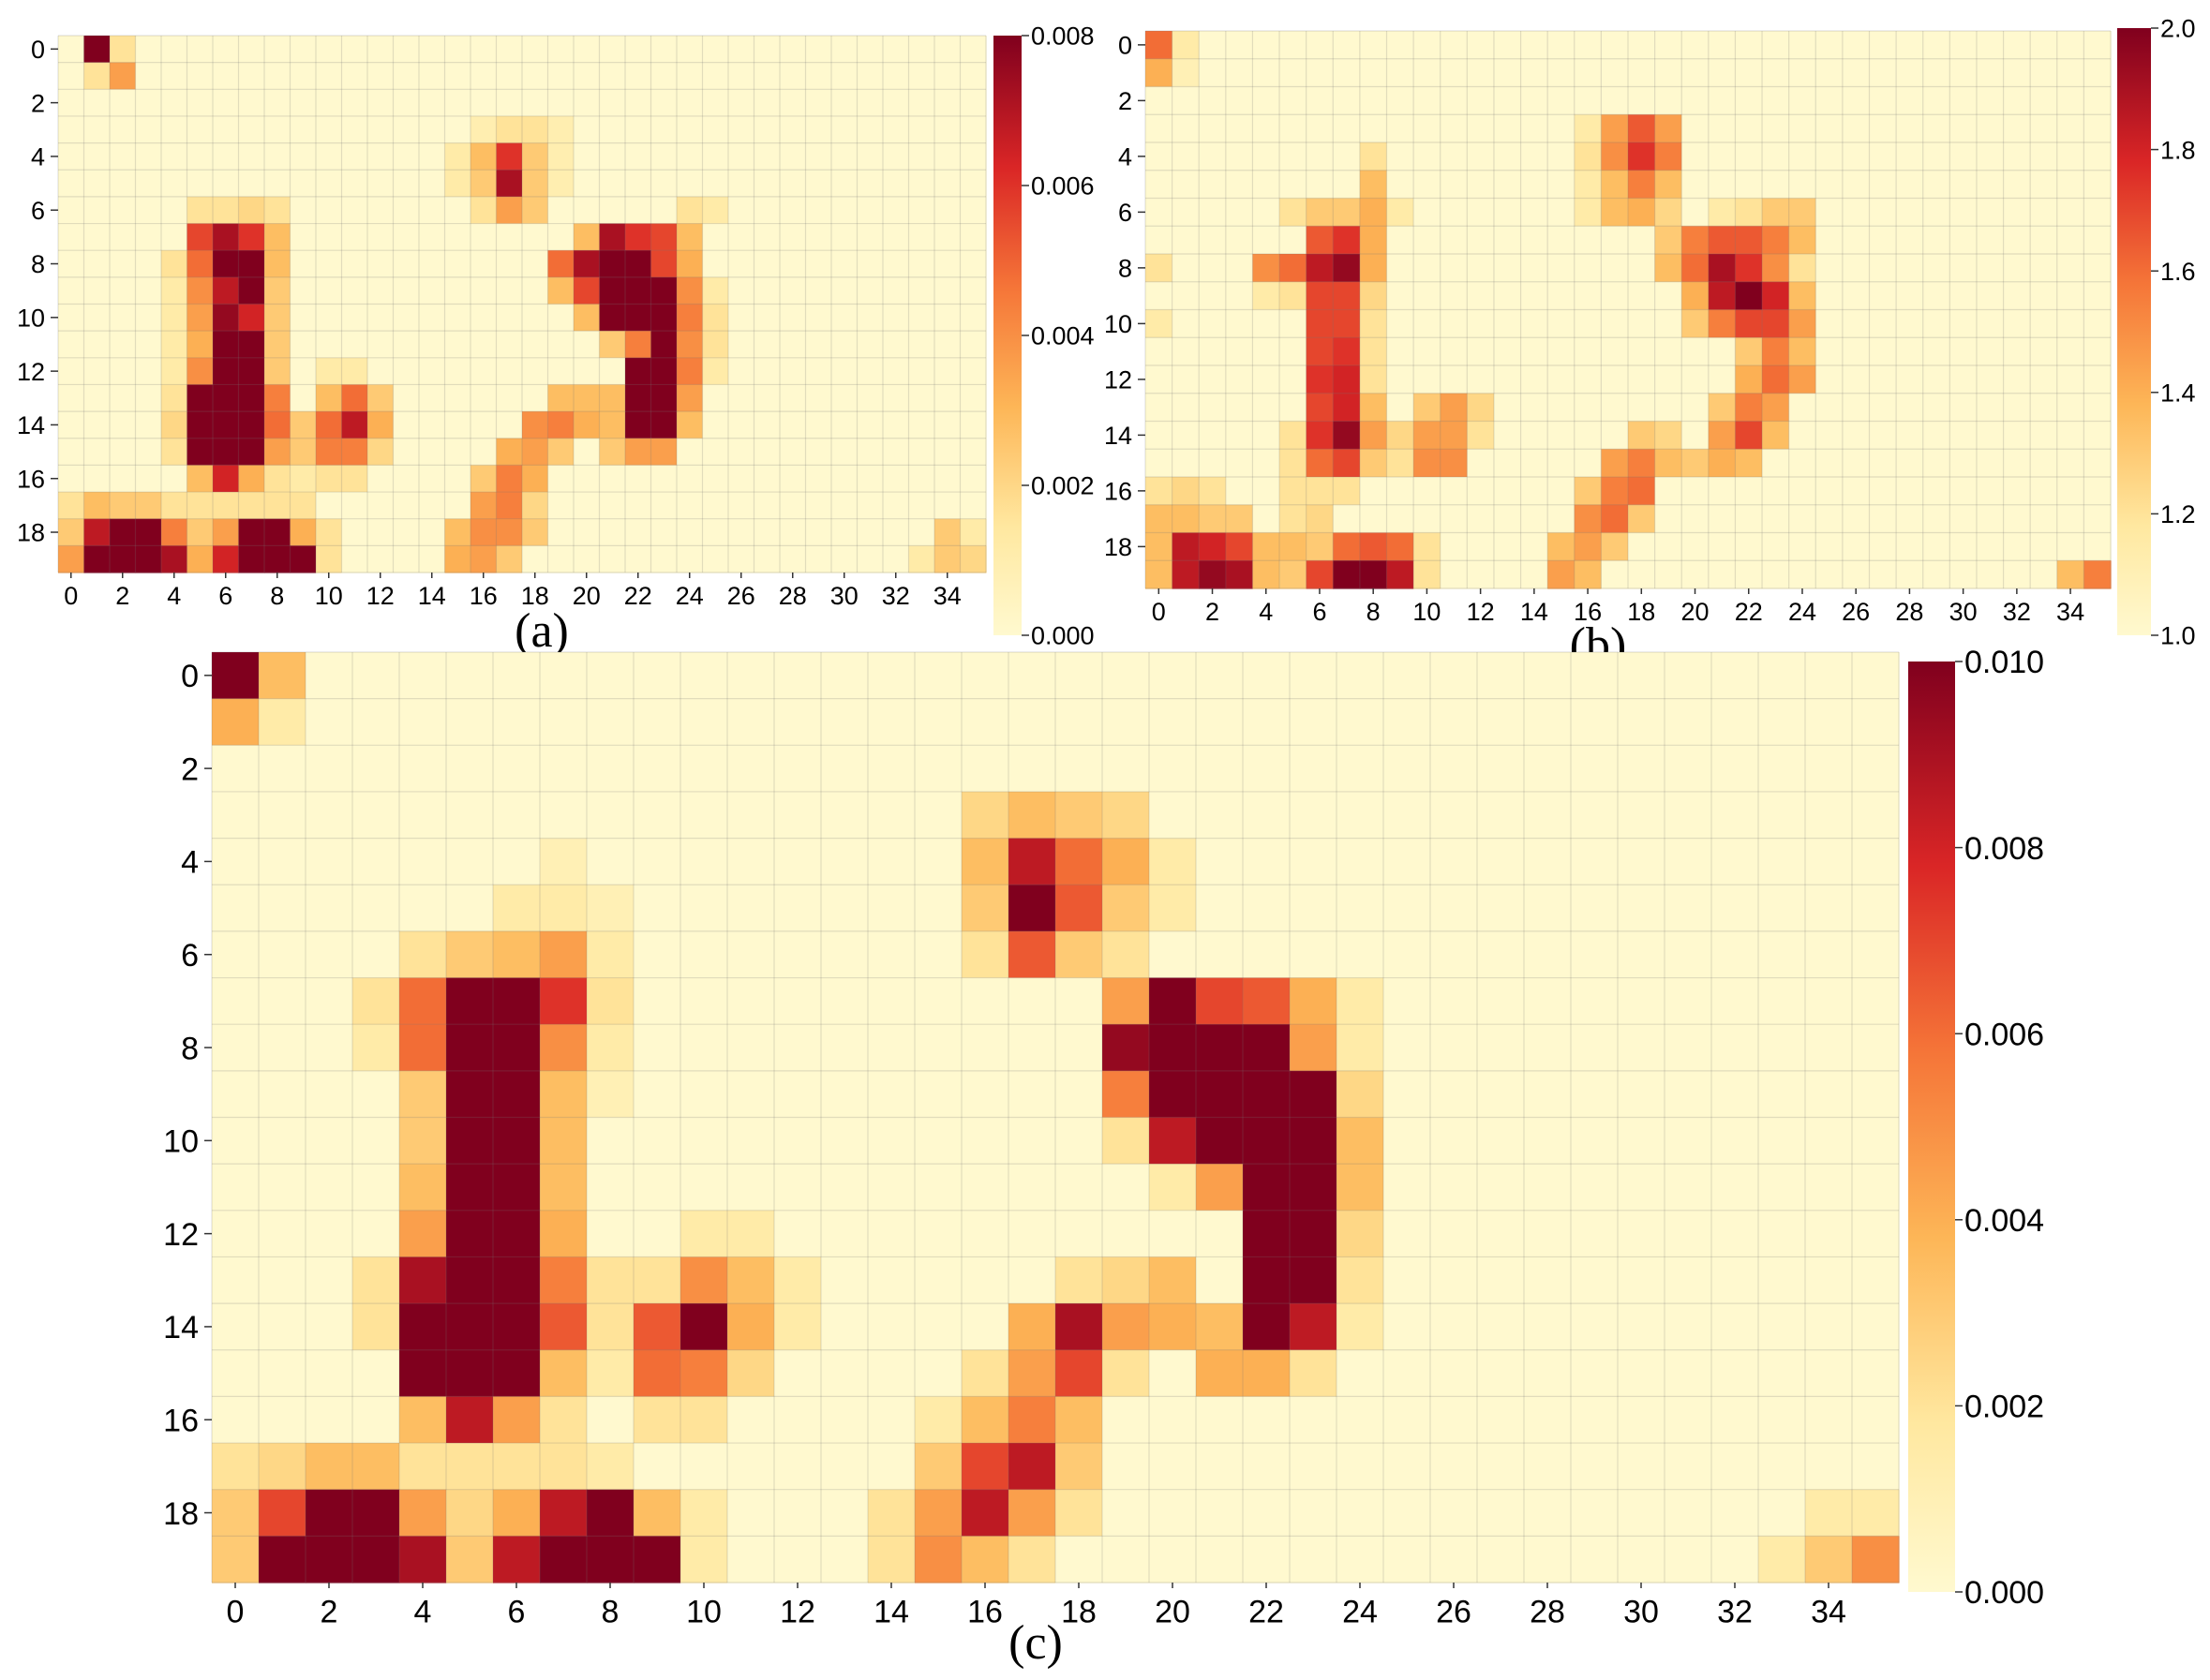 The height and width of the screenshot is (1680, 2210). Describe the element at coordinates (1453, 1612) in the screenshot. I see `x-tick-label: 26` at that location.